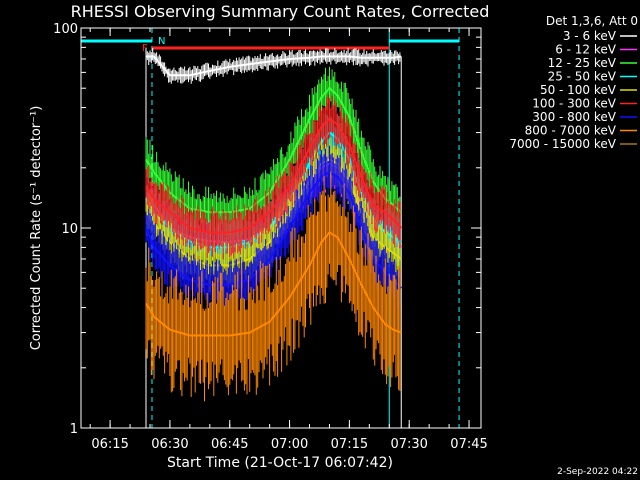 The image size is (640, 480). What do you see at coordinates (229, 444) in the screenshot?
I see `x-tick-label: 06:45` at bounding box center [229, 444].